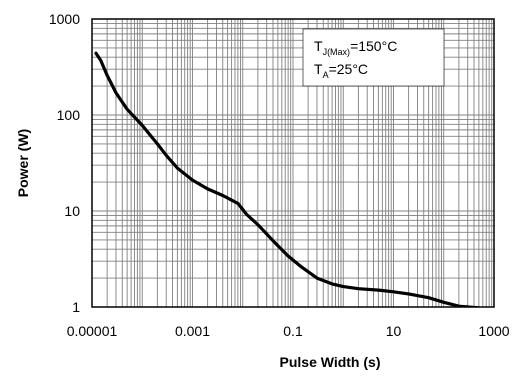 The image size is (527, 376). I want to click on y-tick-label: 1, so click(76, 307).